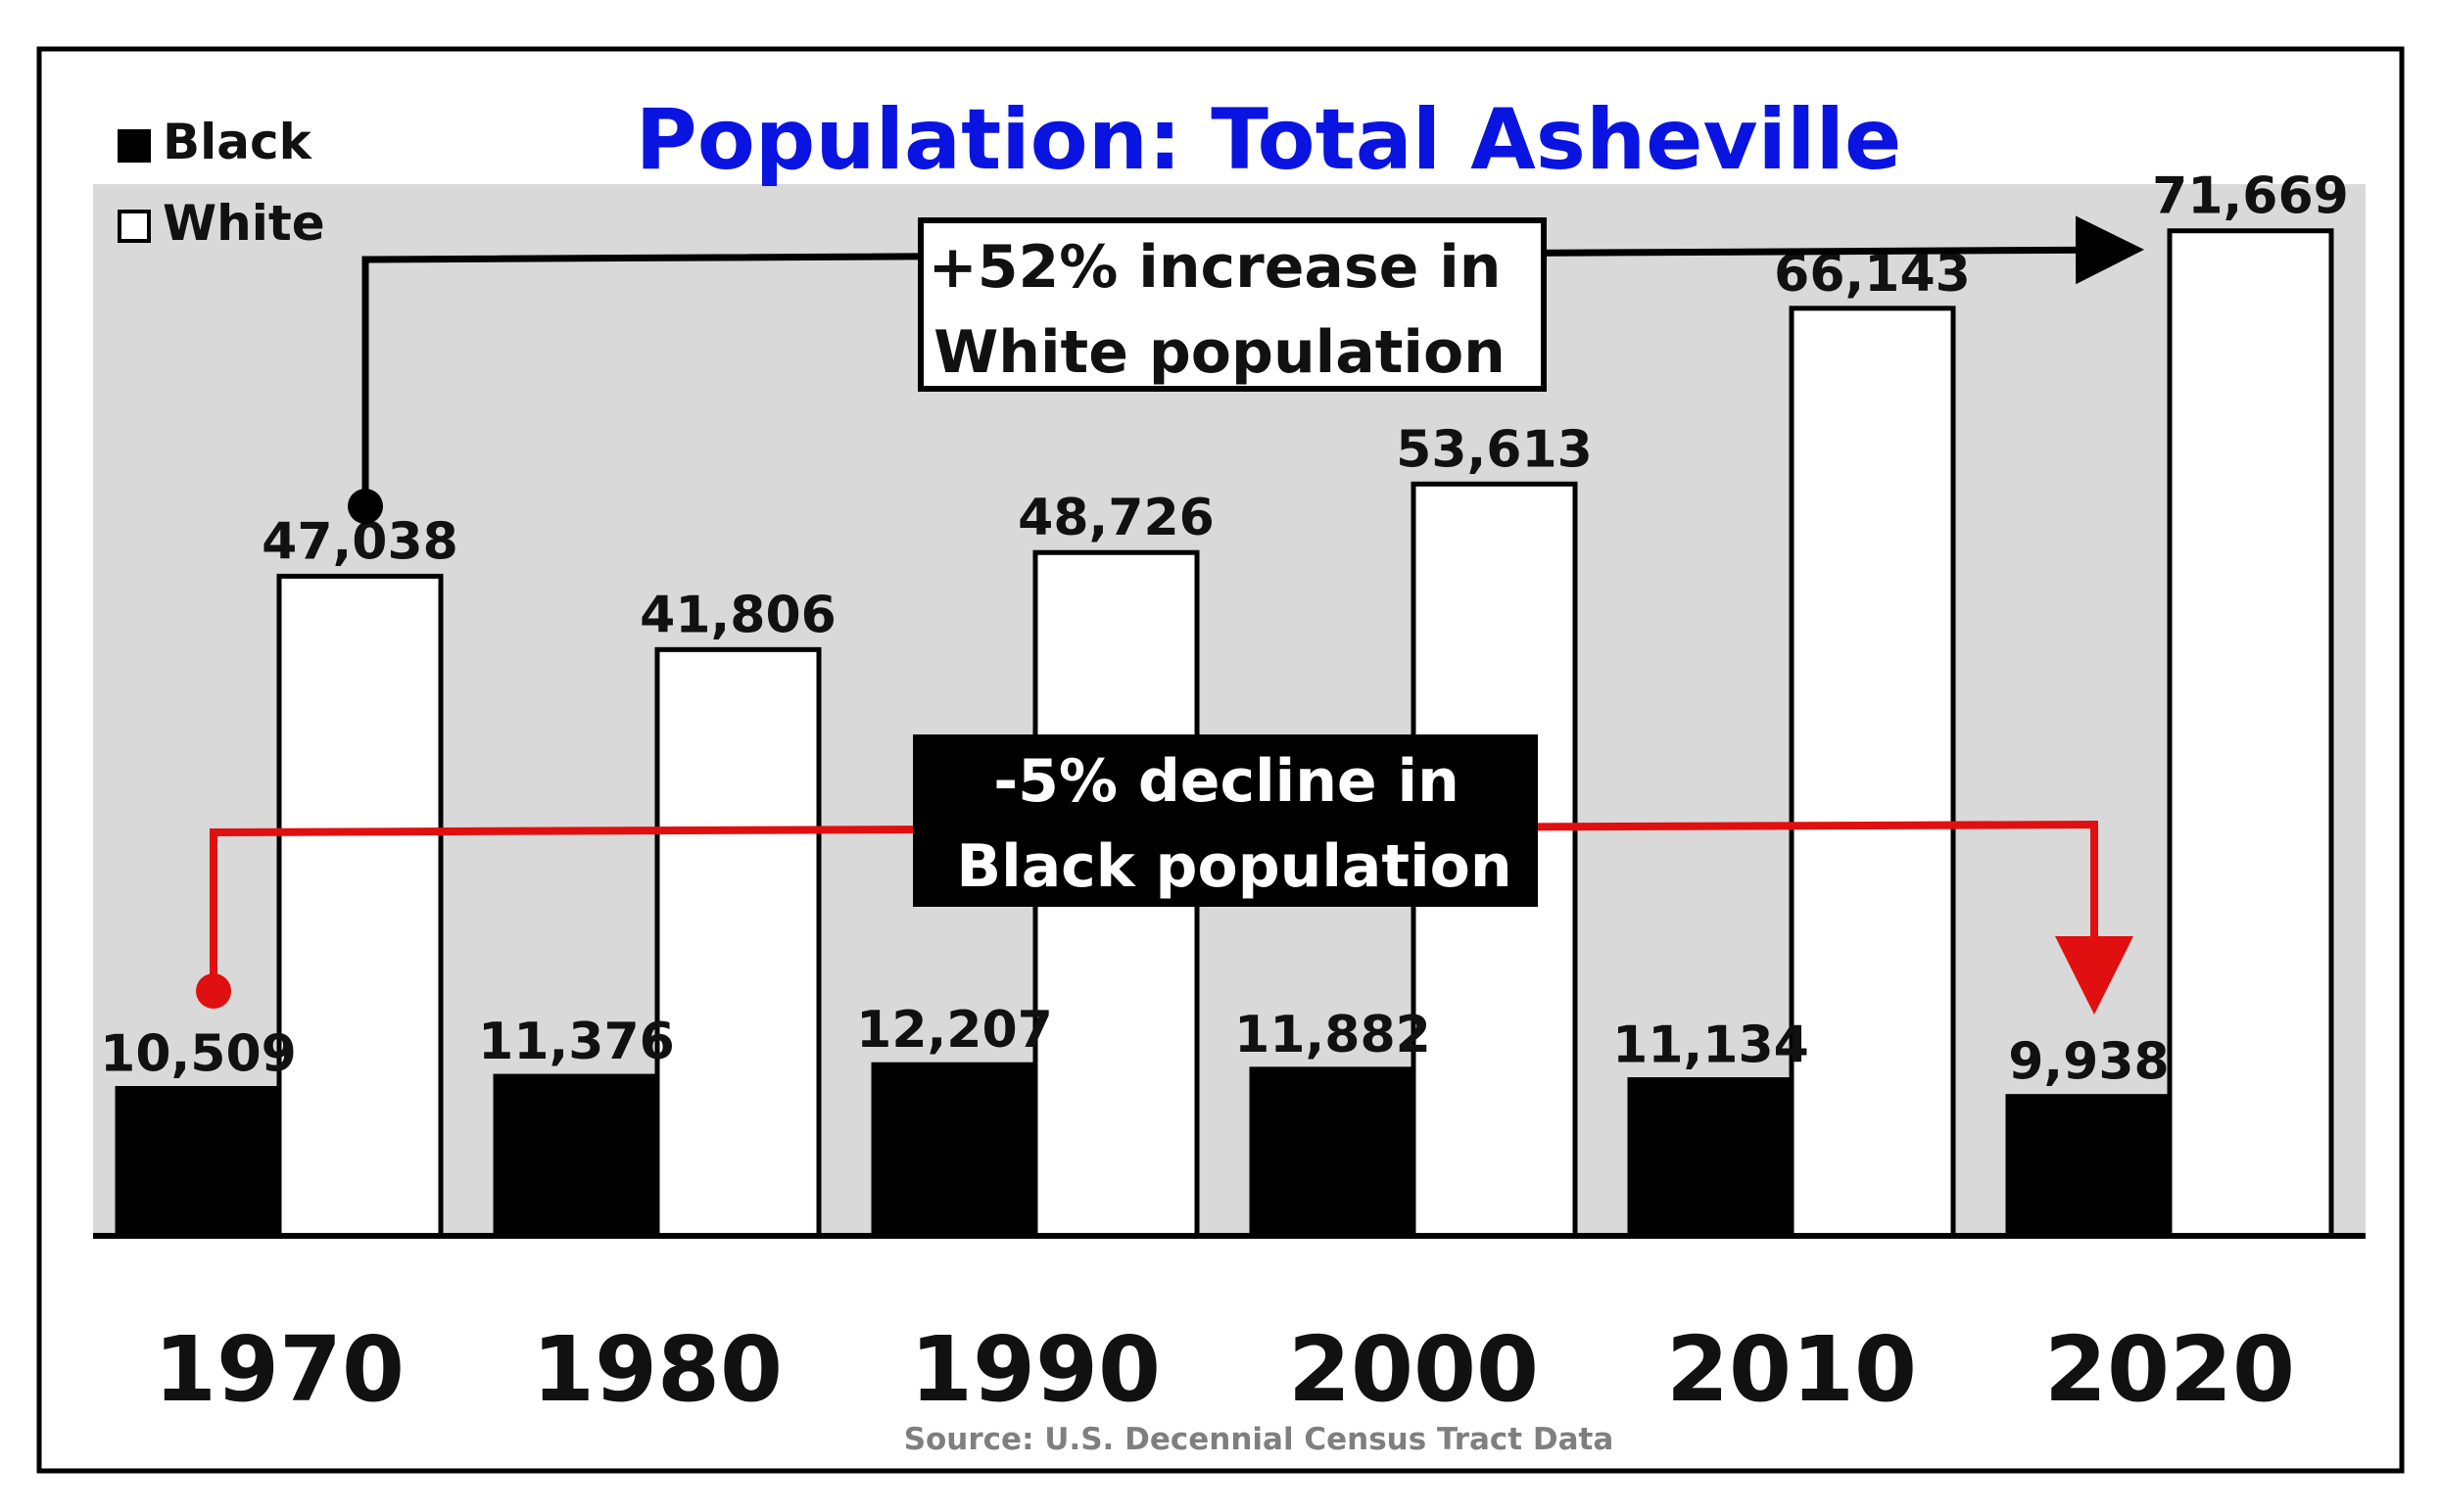 The image size is (2440, 1512). I want to click on legend-swatch-black, so click(134, 146).